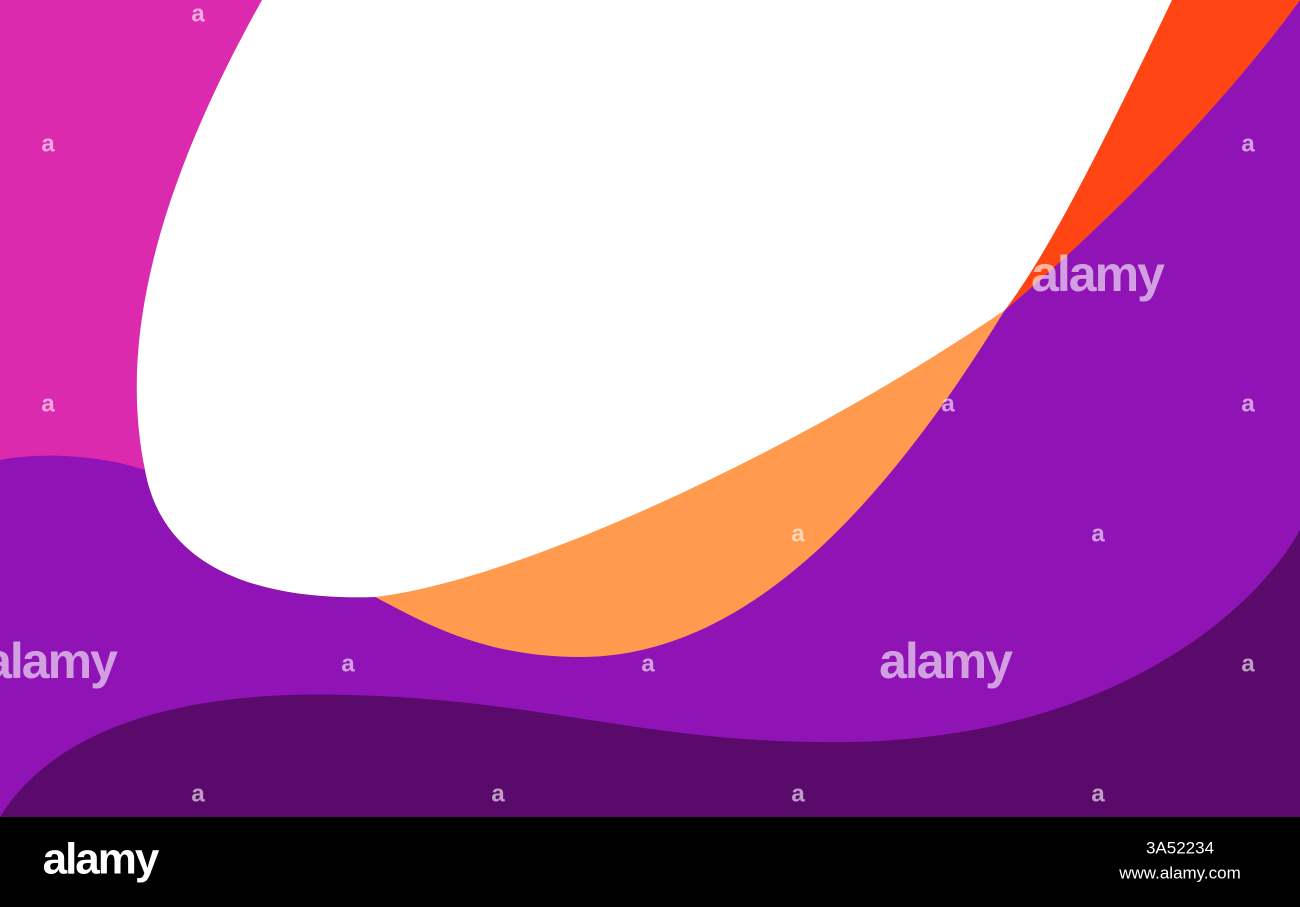  What do you see at coordinates (101, 859) in the screenshot?
I see `footer-logo: alamy` at bounding box center [101, 859].